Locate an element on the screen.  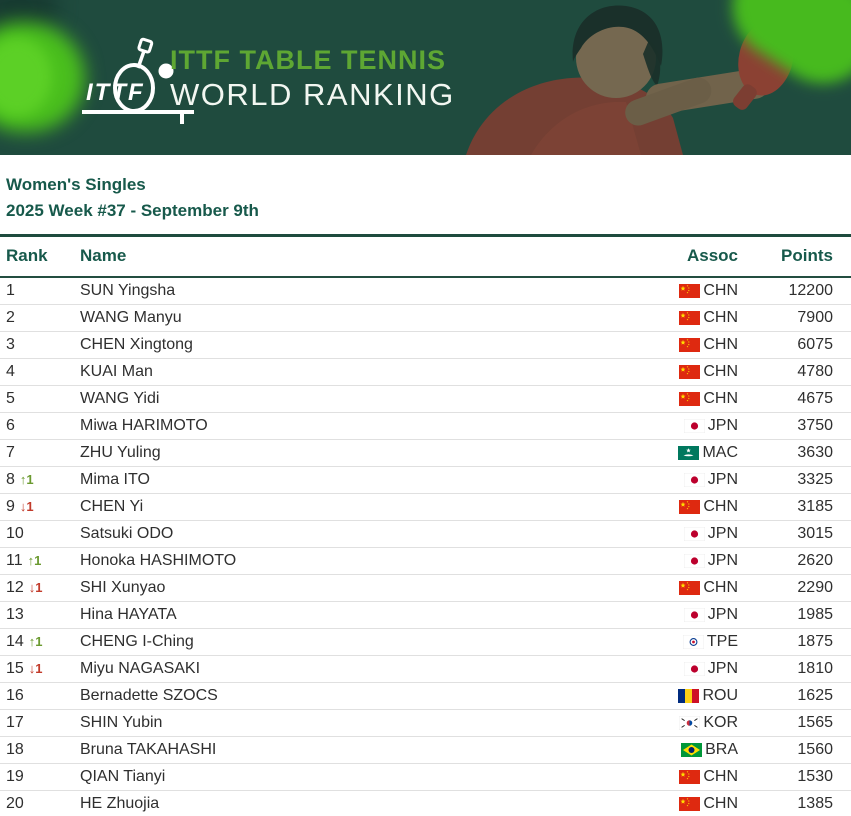
rank-cell: 16 is located at coordinates (43, 696).